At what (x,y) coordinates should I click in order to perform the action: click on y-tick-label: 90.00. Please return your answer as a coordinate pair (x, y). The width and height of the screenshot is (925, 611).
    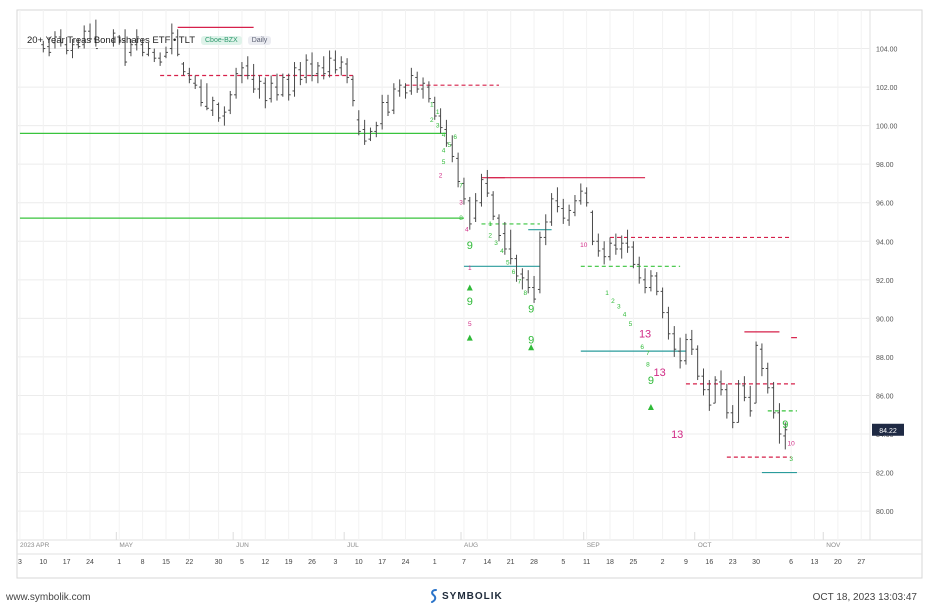
    Looking at the image, I should click on (885, 319).